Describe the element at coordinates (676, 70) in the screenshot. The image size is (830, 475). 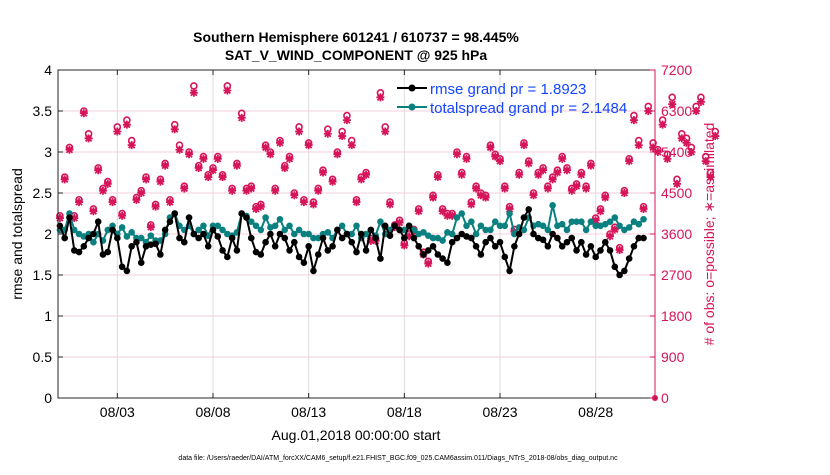
I see `y2-tick-label: 7200` at that location.